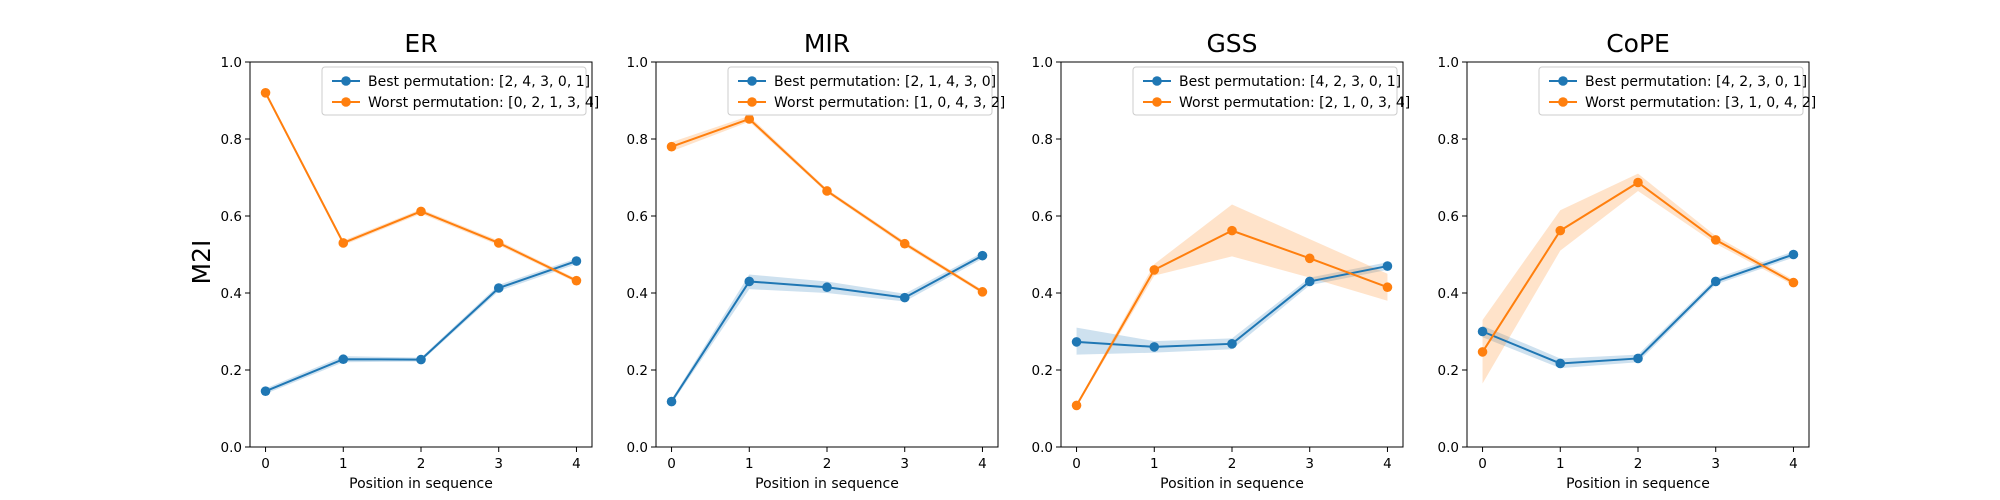 This screenshot has height=500, width=2000. I want to click on legend-label: Worst permutation: [2, 1, 0, 3, 4], so click(1294, 103).